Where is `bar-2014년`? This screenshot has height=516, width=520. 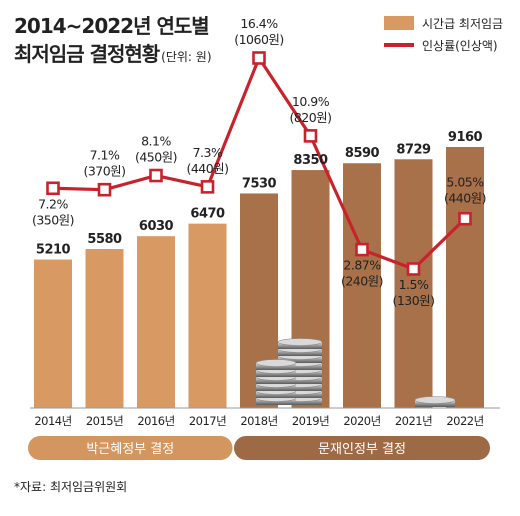 bar-2014년 is located at coordinates (53, 333).